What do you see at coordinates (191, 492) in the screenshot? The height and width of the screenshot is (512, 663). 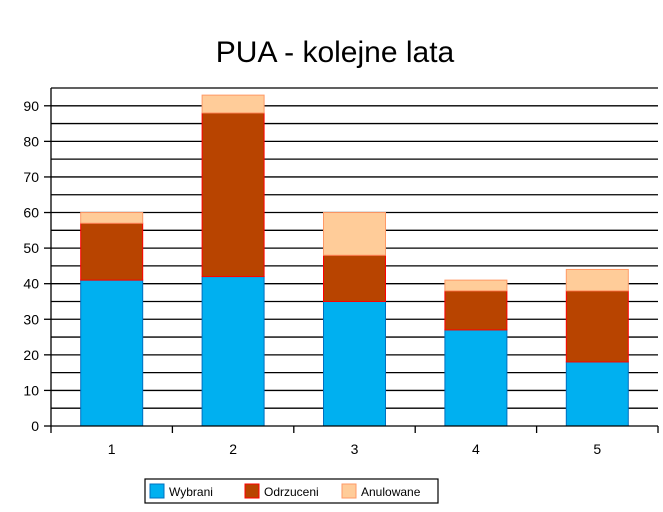 I see `legend-label-wybrani: Wybrani` at bounding box center [191, 492].